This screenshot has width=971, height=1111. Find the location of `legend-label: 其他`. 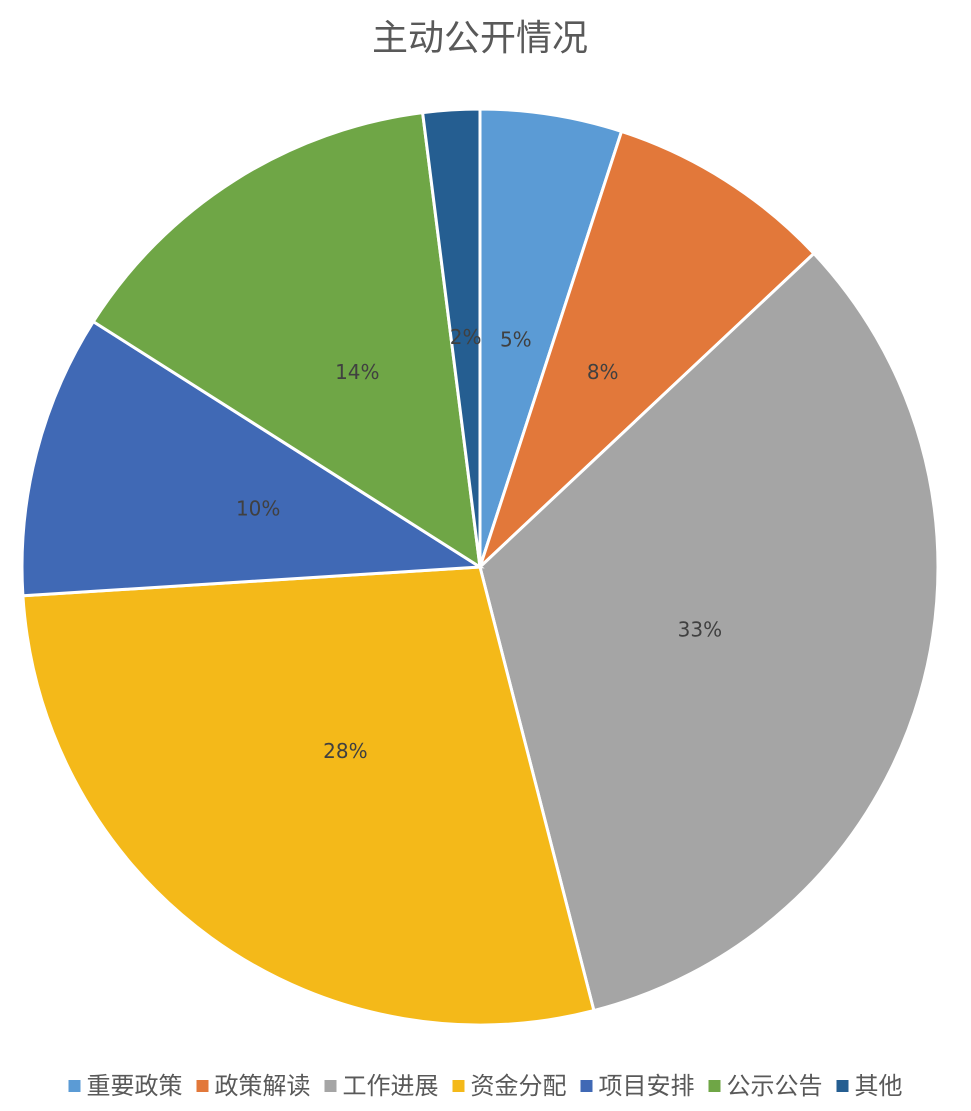

legend-label: 其他 is located at coordinates (879, 1086).